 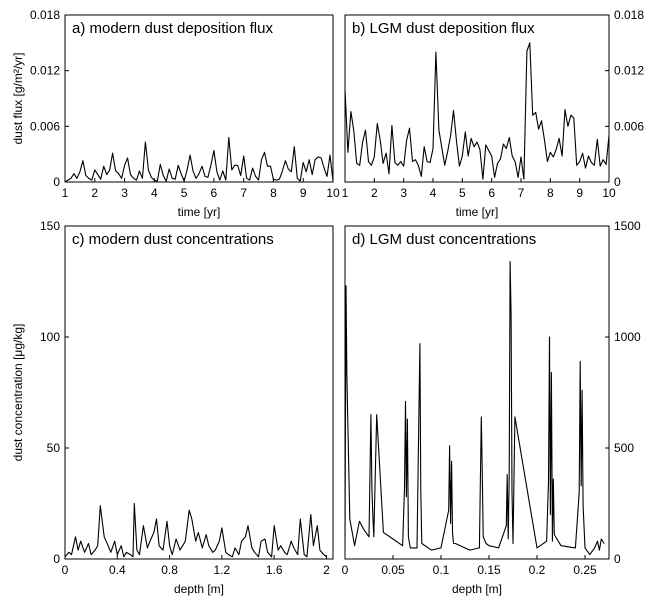 What do you see at coordinates (222, 570) in the screenshot?
I see `x-tick-label: 1.2` at bounding box center [222, 570].